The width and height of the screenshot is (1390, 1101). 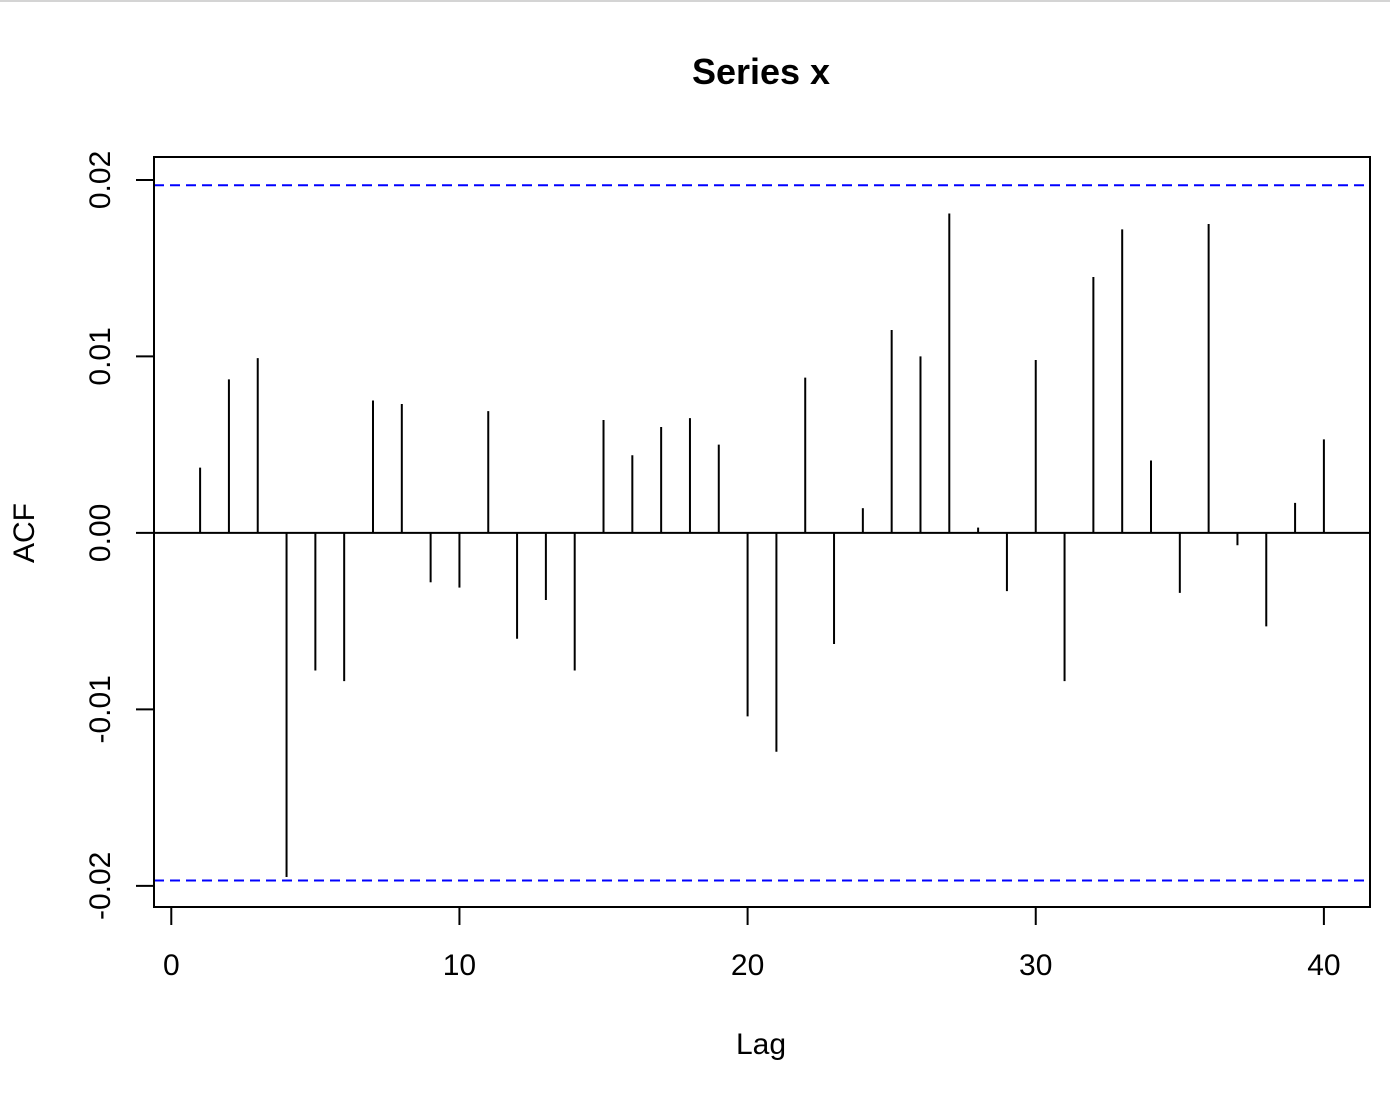 I want to click on y-tick-label: 0.01, so click(x=100, y=356).